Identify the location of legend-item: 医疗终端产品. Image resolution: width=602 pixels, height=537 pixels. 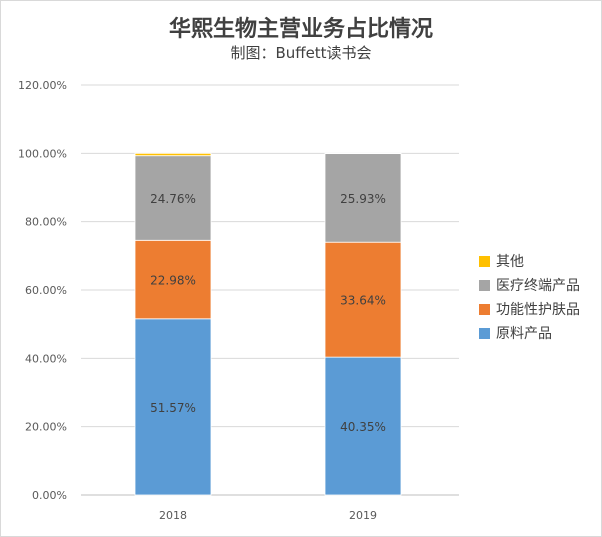
(529, 285).